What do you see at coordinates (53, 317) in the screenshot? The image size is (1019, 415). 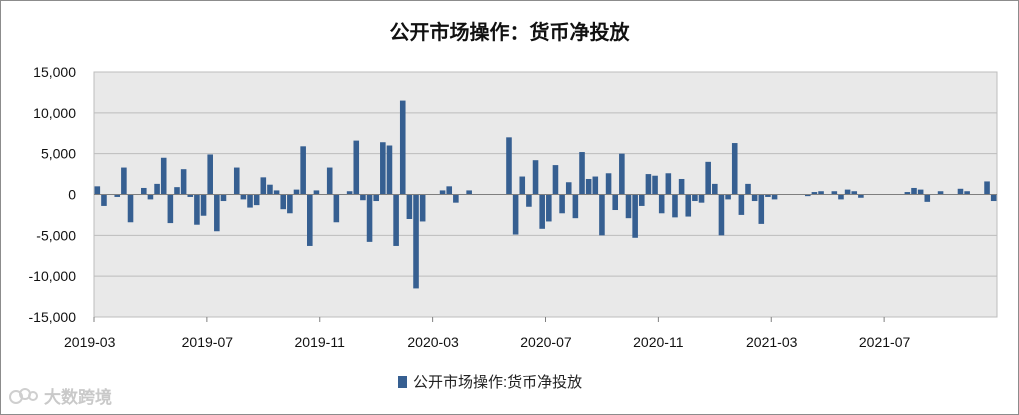 I see `y-tick-label: -15,000` at bounding box center [53, 317].